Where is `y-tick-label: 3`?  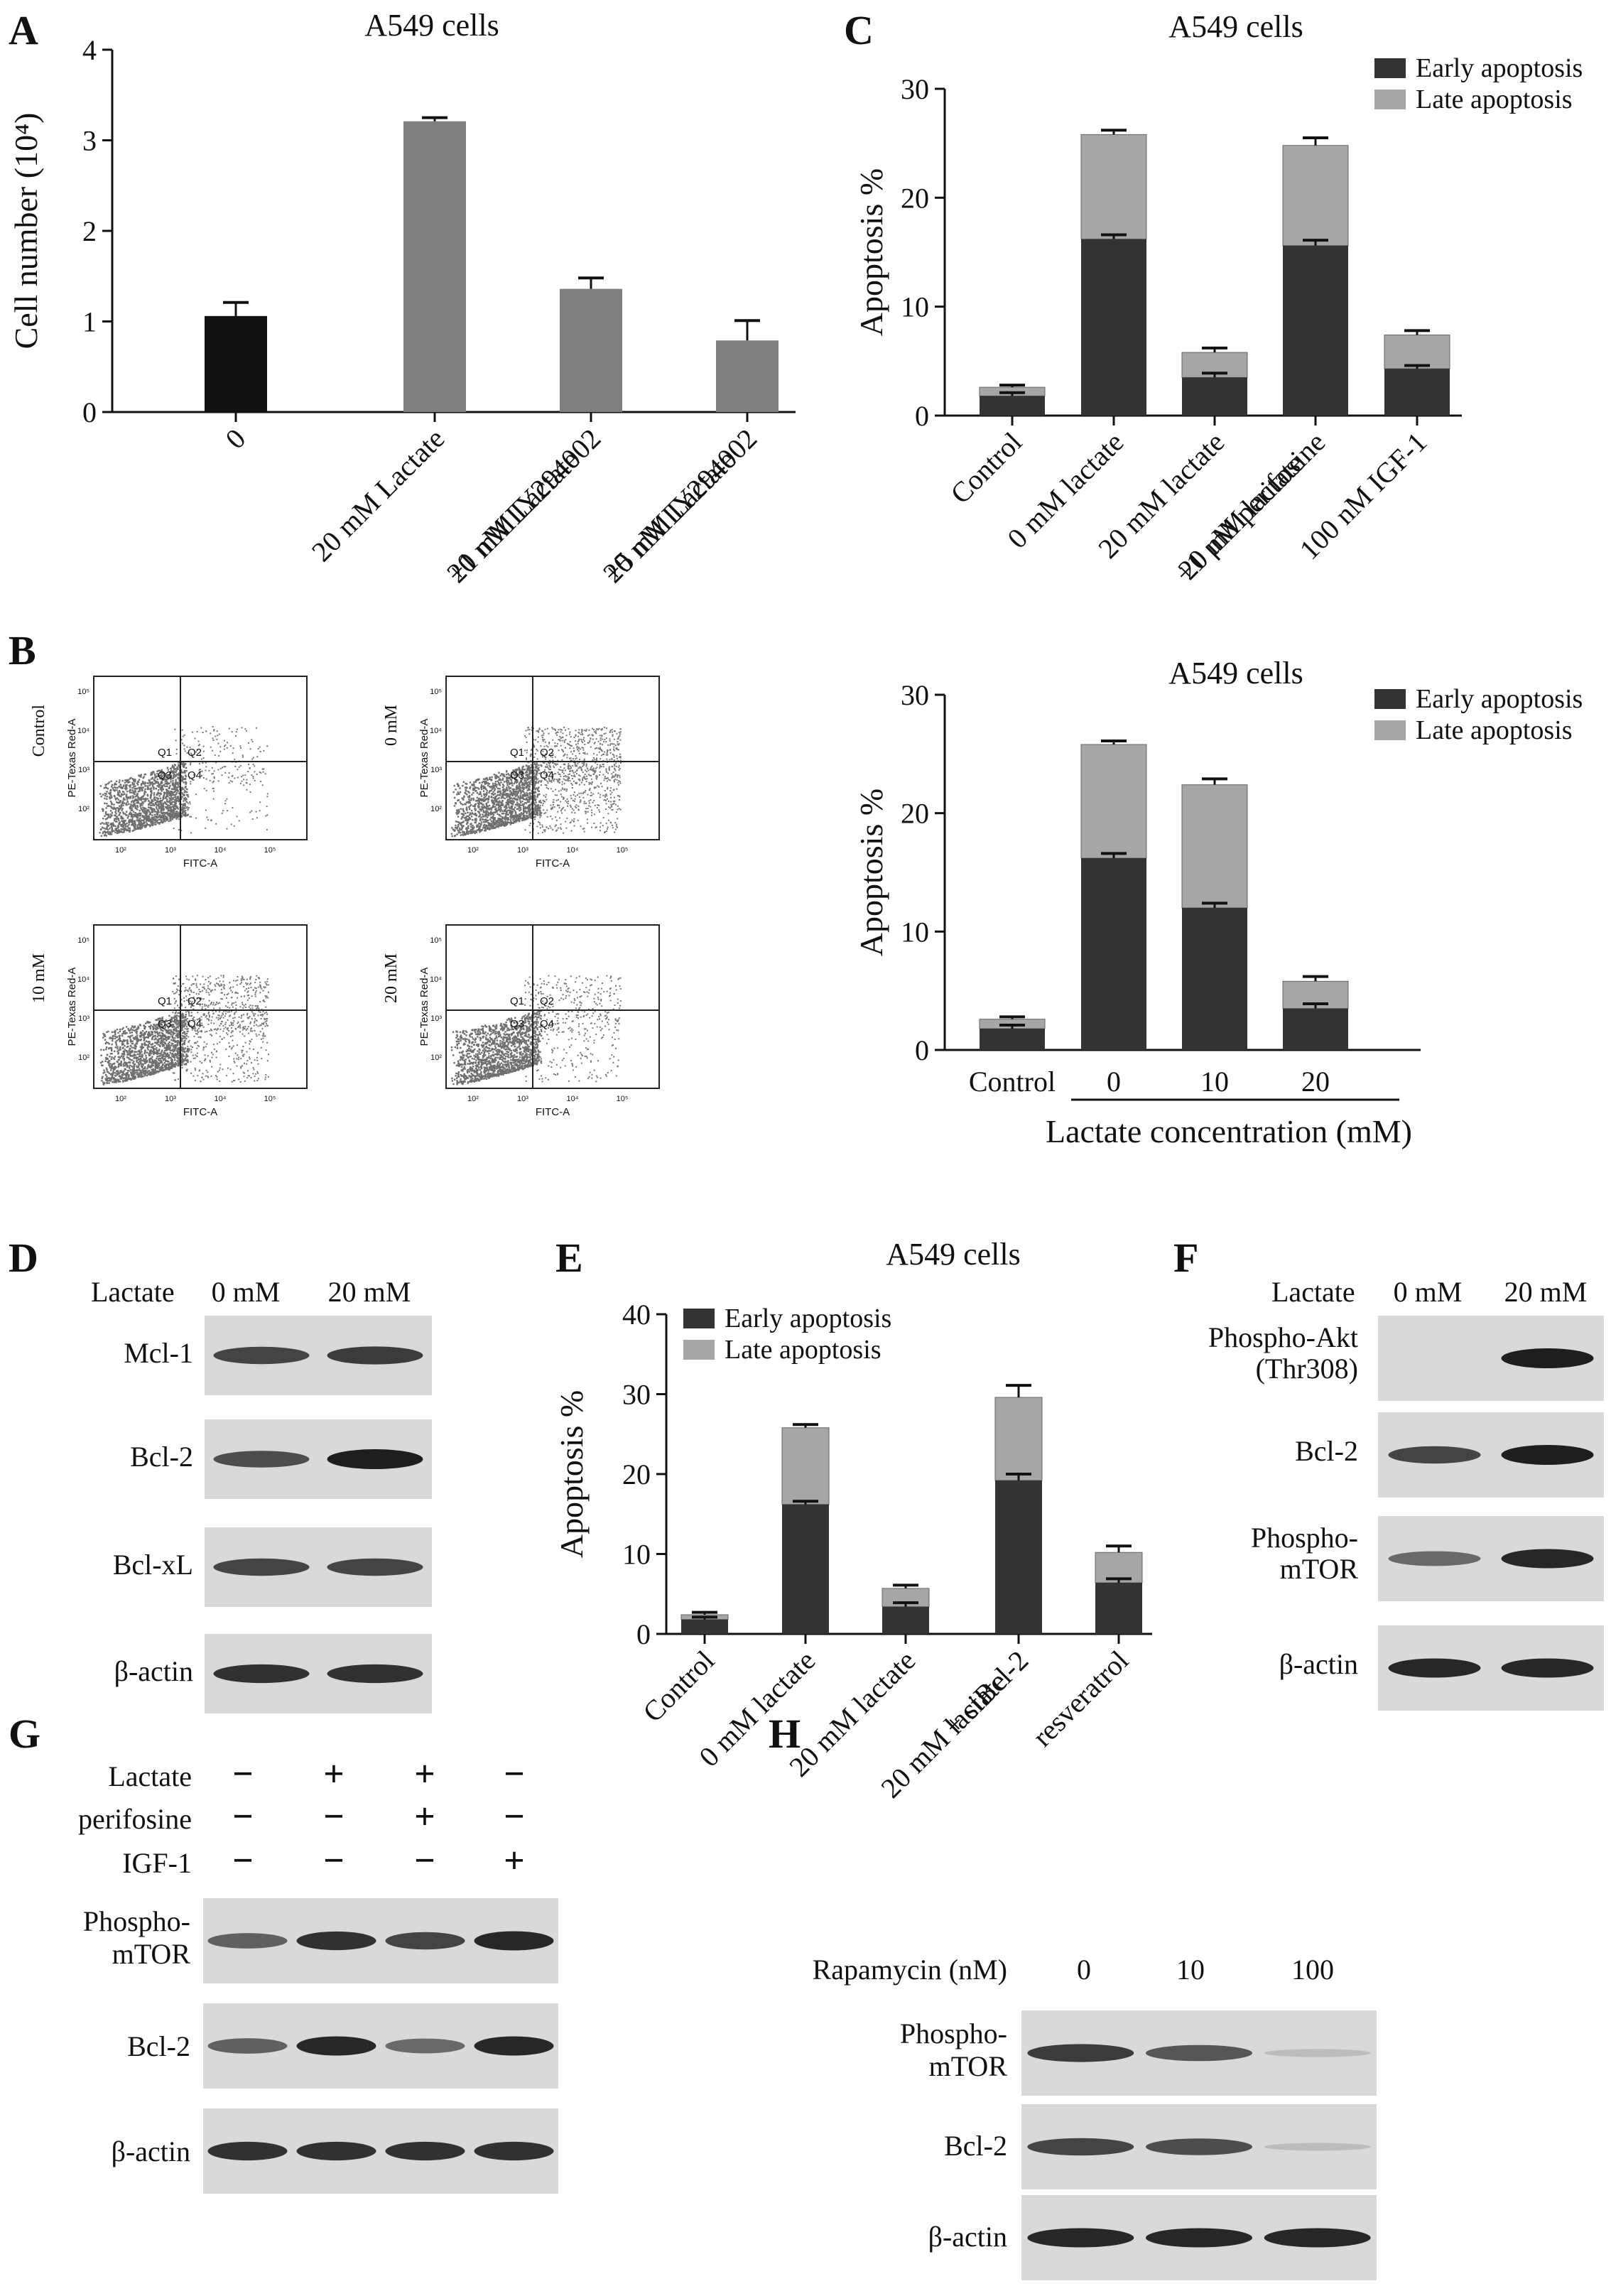
y-tick-label: 3 is located at coordinates (89, 141).